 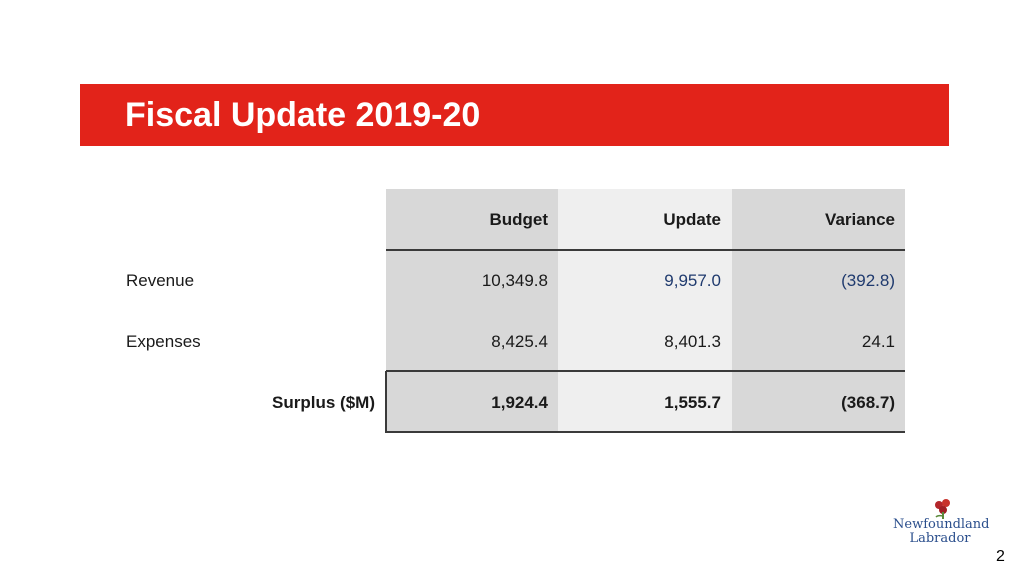 I want to click on header-budget: Budget, so click(x=518, y=219).